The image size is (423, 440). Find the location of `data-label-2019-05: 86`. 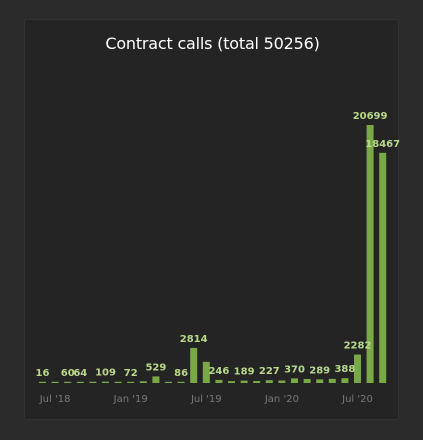

data-label-2019-05: 86 is located at coordinates (181, 373).